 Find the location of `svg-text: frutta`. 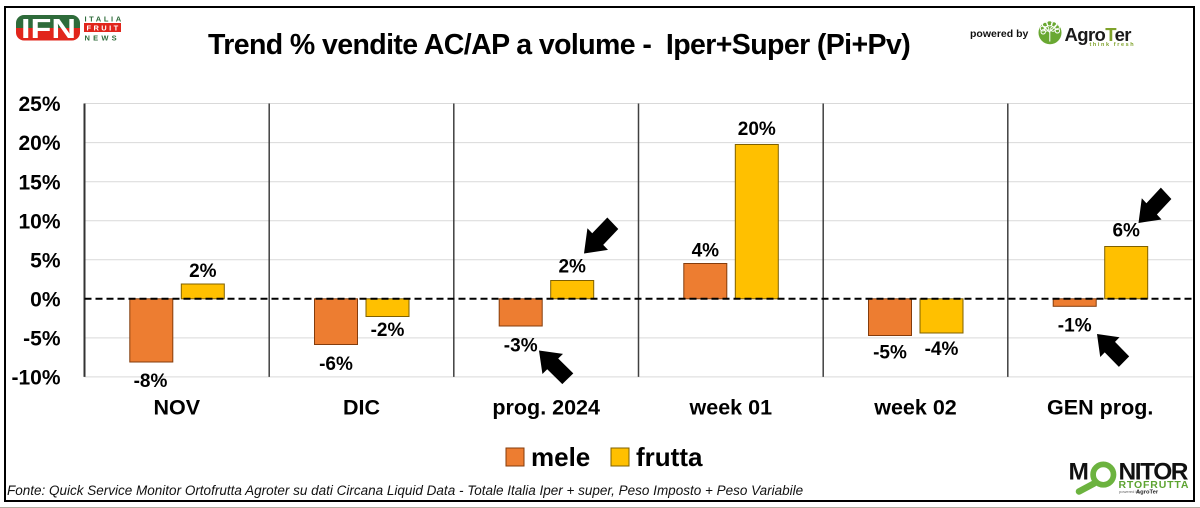

svg-text: frutta is located at coordinates (669, 457).